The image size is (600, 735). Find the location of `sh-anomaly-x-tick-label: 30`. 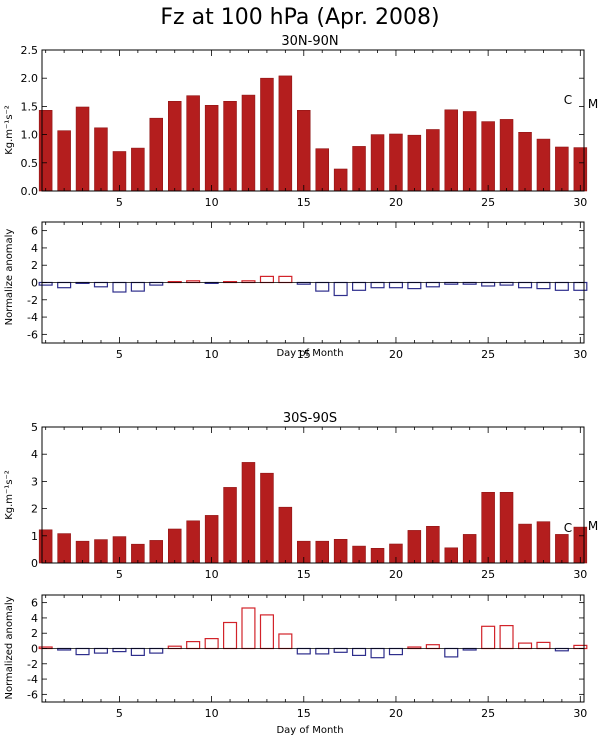

sh-anomaly-x-tick-label: 30 is located at coordinates (580, 713).